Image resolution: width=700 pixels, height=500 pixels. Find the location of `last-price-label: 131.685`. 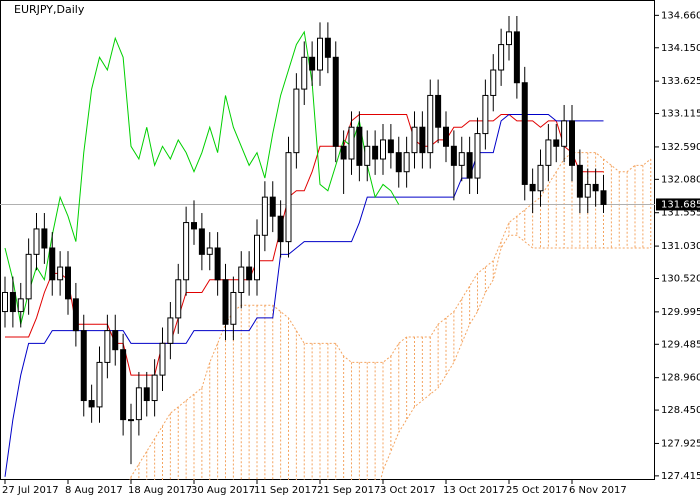

last-price-label: 131.685 is located at coordinates (680, 204).